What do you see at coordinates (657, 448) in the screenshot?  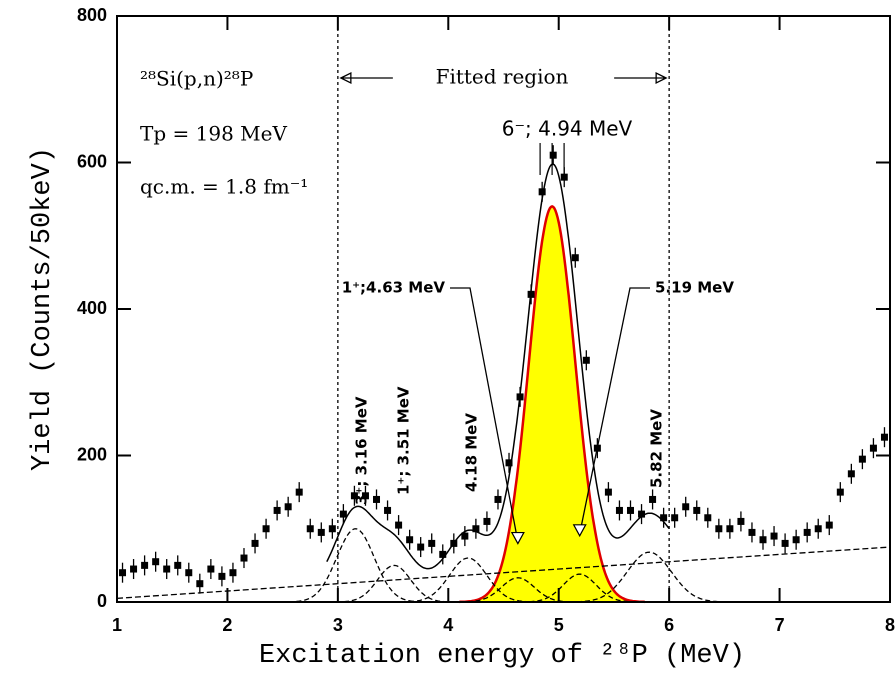 I see `peak-label: 5.82 MeV` at bounding box center [657, 448].